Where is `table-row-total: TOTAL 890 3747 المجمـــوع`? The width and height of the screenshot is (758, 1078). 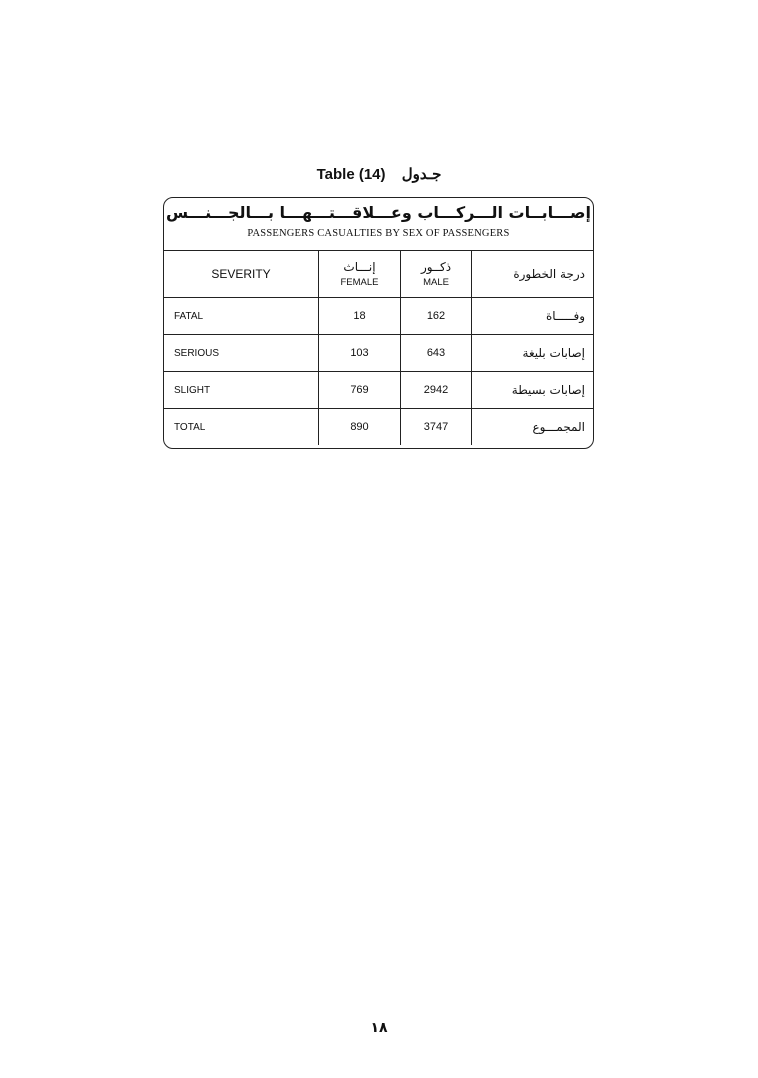
table-row-total: TOTAL 890 3747 المجمـــوع is located at coordinates (378, 426).